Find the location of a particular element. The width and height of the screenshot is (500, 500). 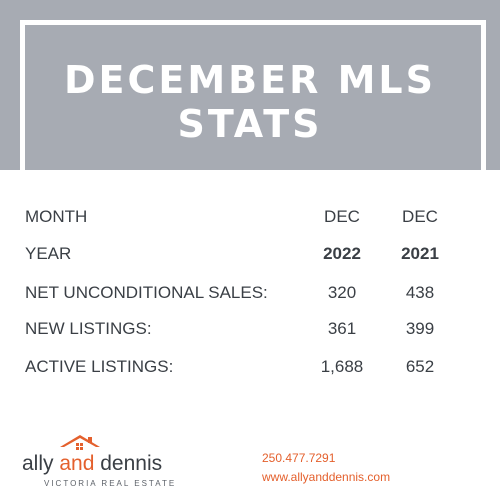

value-sales-col1: 320 is located at coordinates (342, 292).